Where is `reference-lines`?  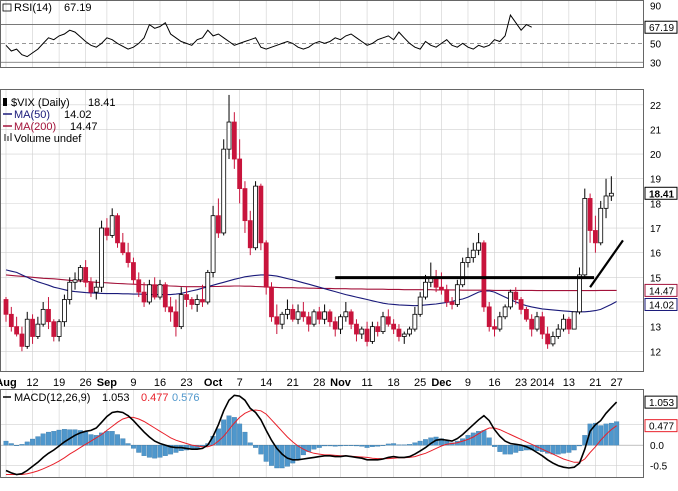 reference-lines is located at coordinates (322, 43).